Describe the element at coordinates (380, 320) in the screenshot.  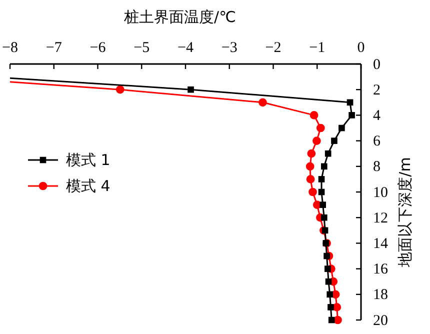
I see `y-tick-label: 20` at that location.